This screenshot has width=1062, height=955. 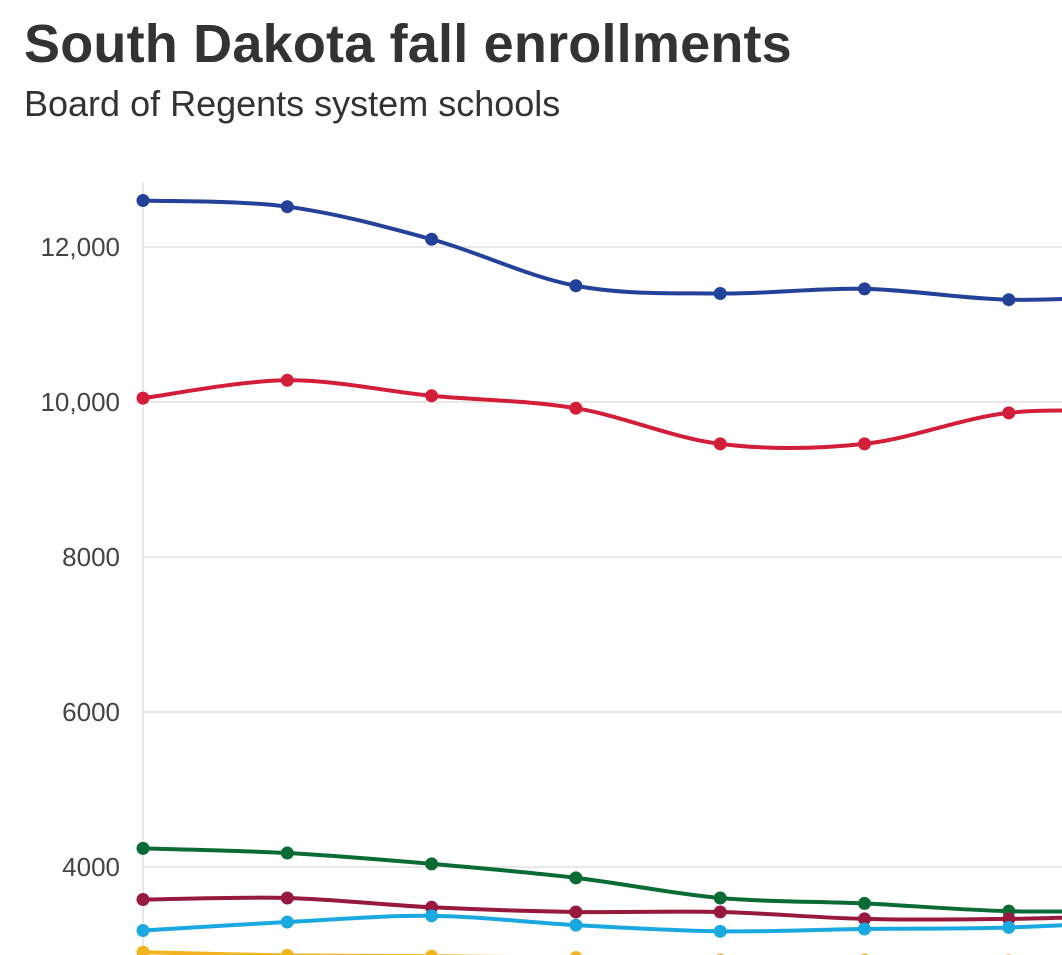 I want to click on y-tick-label: 4000, so click(x=91, y=867).